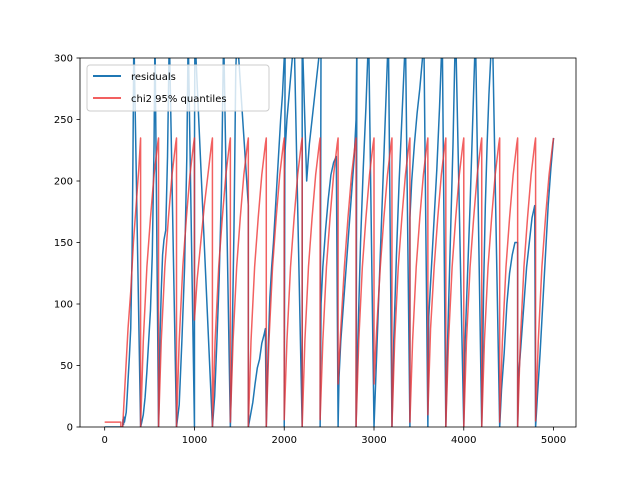 The image size is (640, 480). Describe the element at coordinates (463, 440) in the screenshot. I see `x-tick-label: 4000` at that location.